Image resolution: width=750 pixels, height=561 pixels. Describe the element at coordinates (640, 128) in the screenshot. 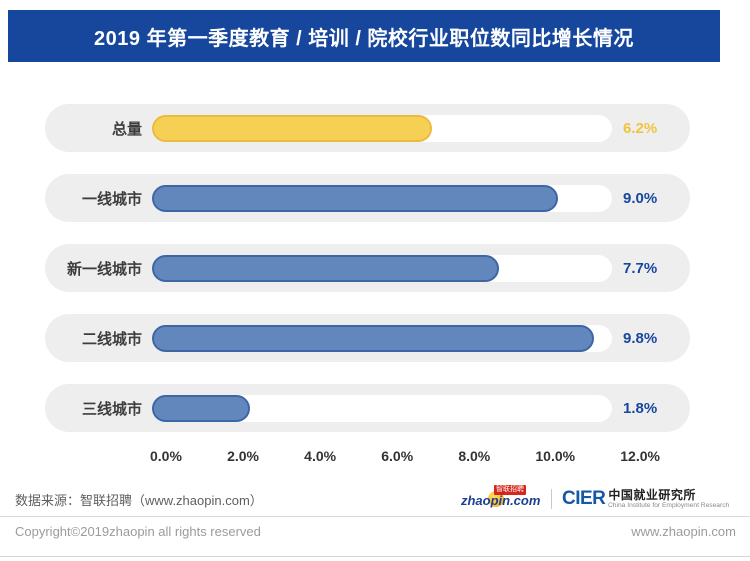

I see `value-label: 6.2%` at that location.